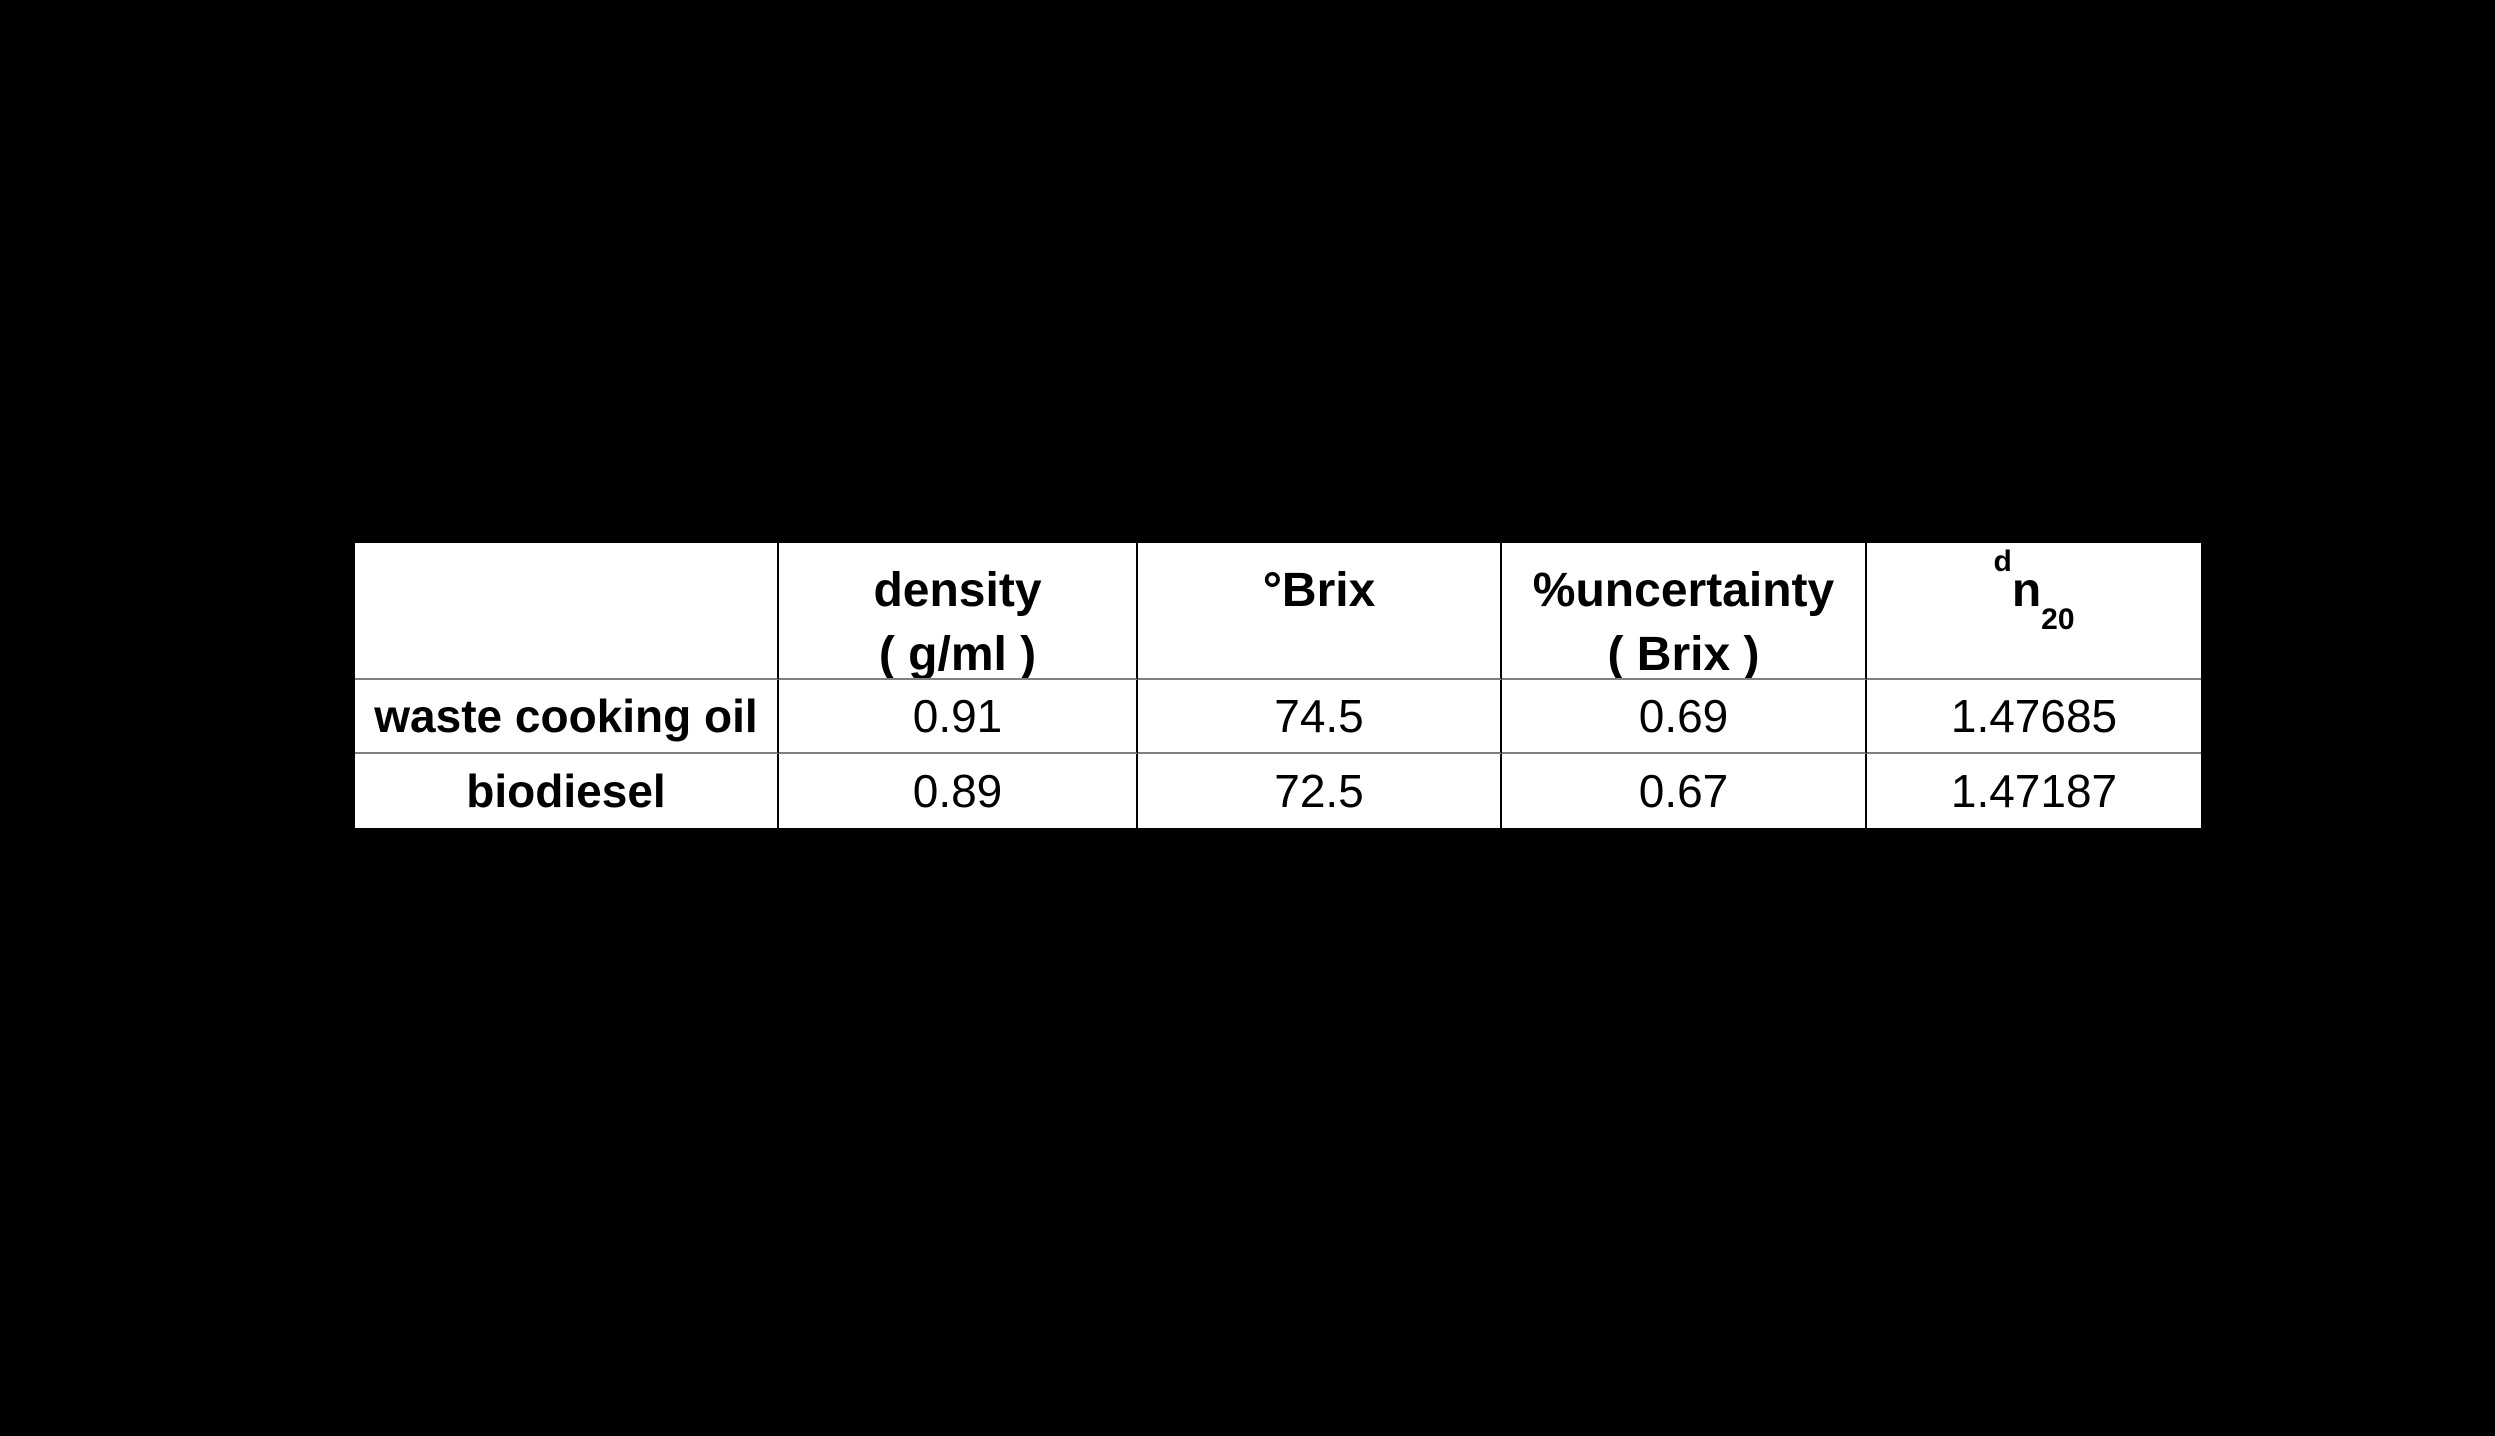 The image size is (2495, 1436). I want to click on cell-brix-biodiesel: 72.5, so click(1320, 791).